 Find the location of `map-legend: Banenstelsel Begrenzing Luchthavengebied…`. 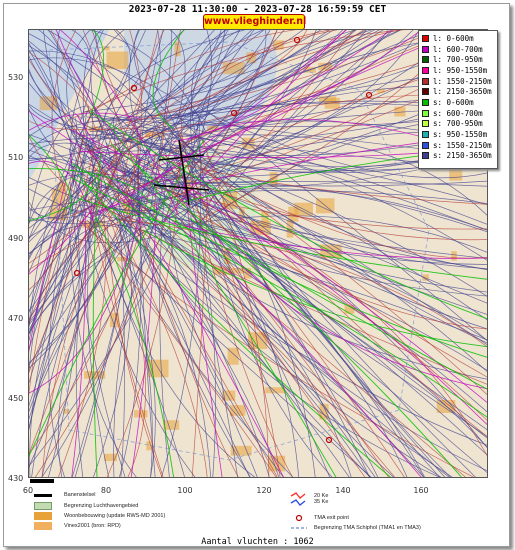

map-legend: Banenstelsel Begrenzing Luchthavengebied… is located at coordinates (258, 513).